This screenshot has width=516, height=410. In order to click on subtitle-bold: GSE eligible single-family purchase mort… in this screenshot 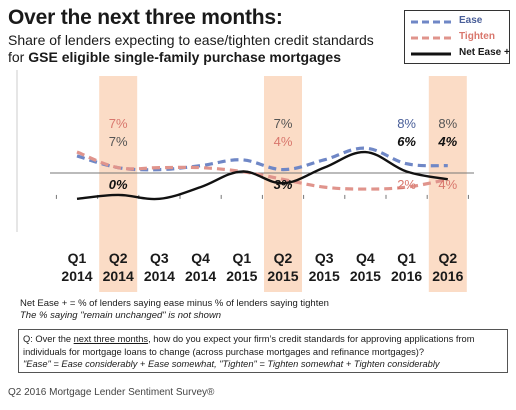, I will do `click(184, 57)`.